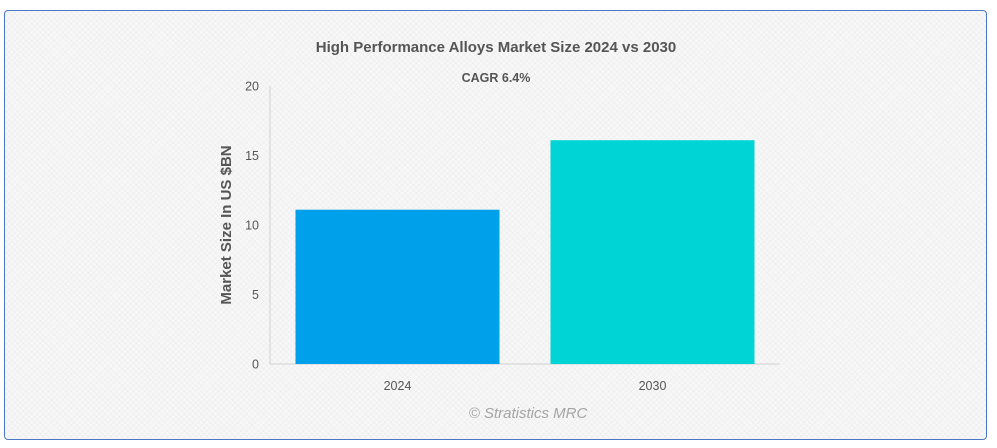  I want to click on y-tick-label: 20, so click(252, 87).